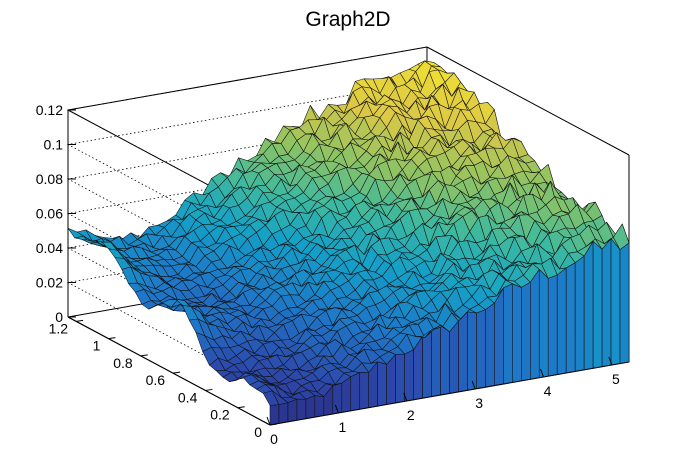  I want to click on surface-facet, so click(621, 236).